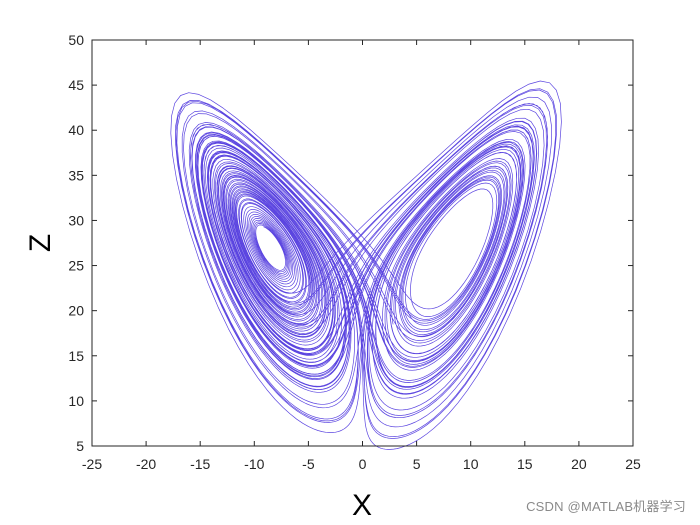 Image resolution: width=700 pixels, height=525 pixels. Describe the element at coordinates (471, 464) in the screenshot. I see `x-tick-label: 10` at that location.